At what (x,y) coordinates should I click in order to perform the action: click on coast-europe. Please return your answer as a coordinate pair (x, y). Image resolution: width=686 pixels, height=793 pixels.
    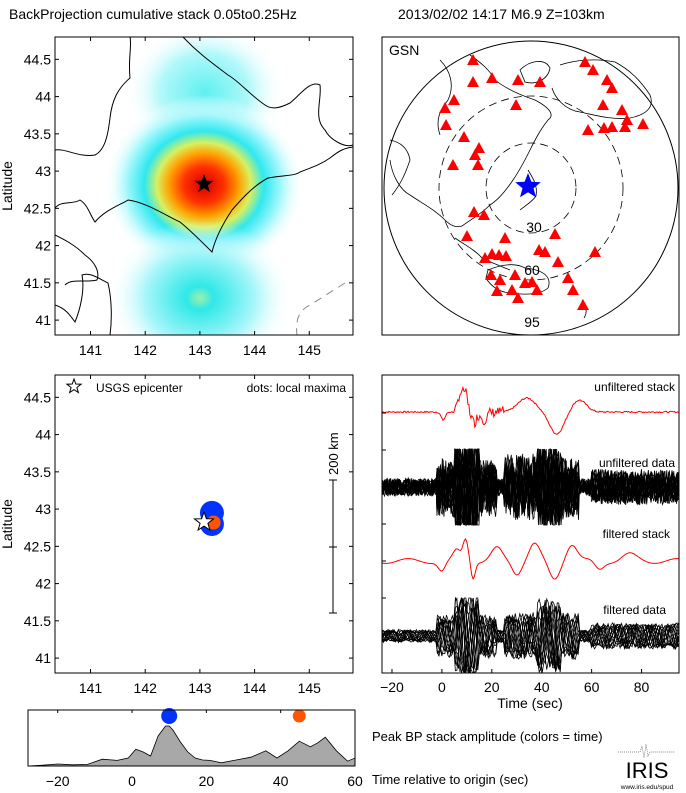
    Looking at the image, I should click on (444, 97).